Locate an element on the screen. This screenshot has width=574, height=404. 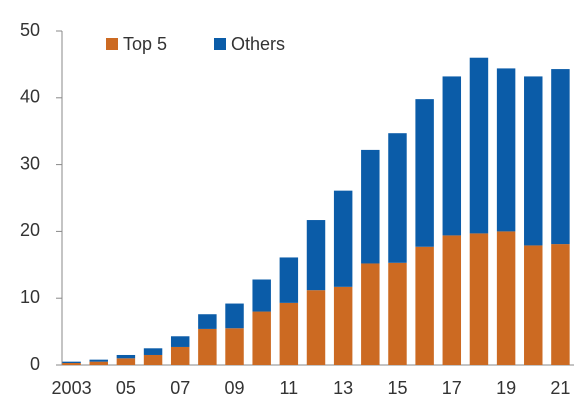
legend-label: Top 5 is located at coordinates (145, 44).